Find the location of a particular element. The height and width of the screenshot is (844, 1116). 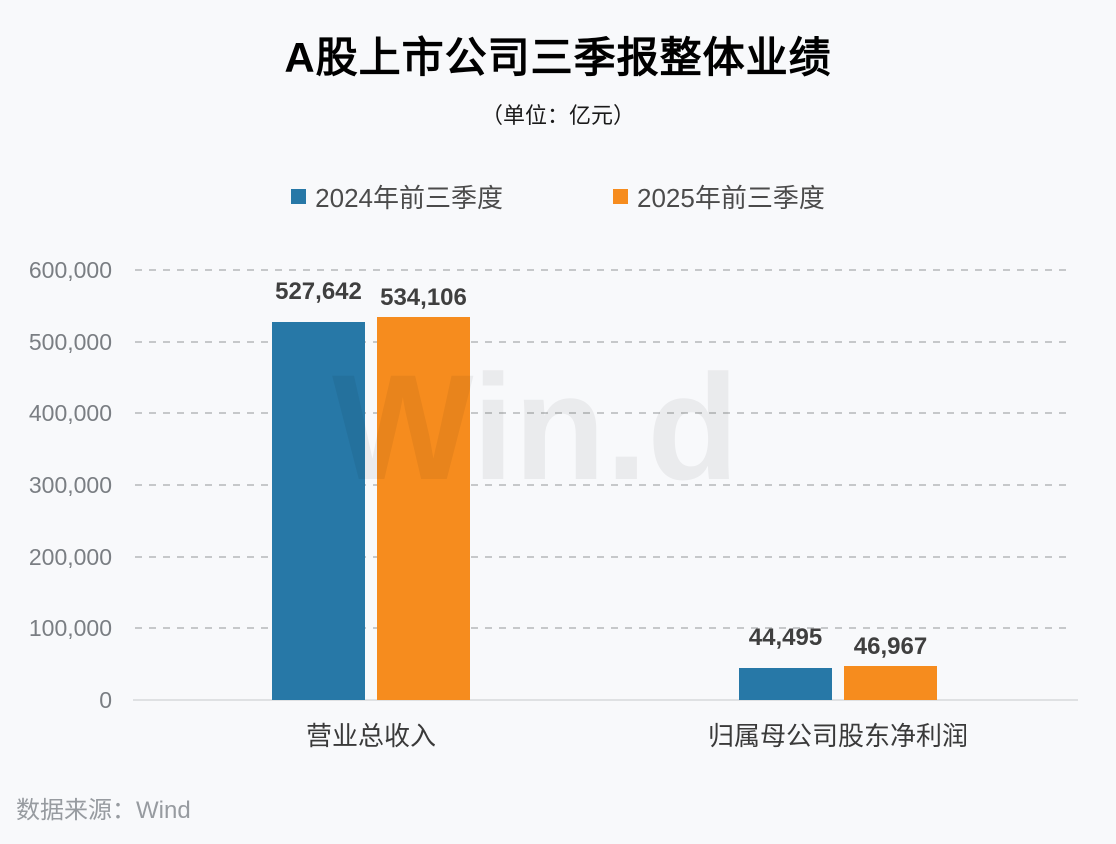

y-axis-tick-label: 600,000 is located at coordinates (70, 270).